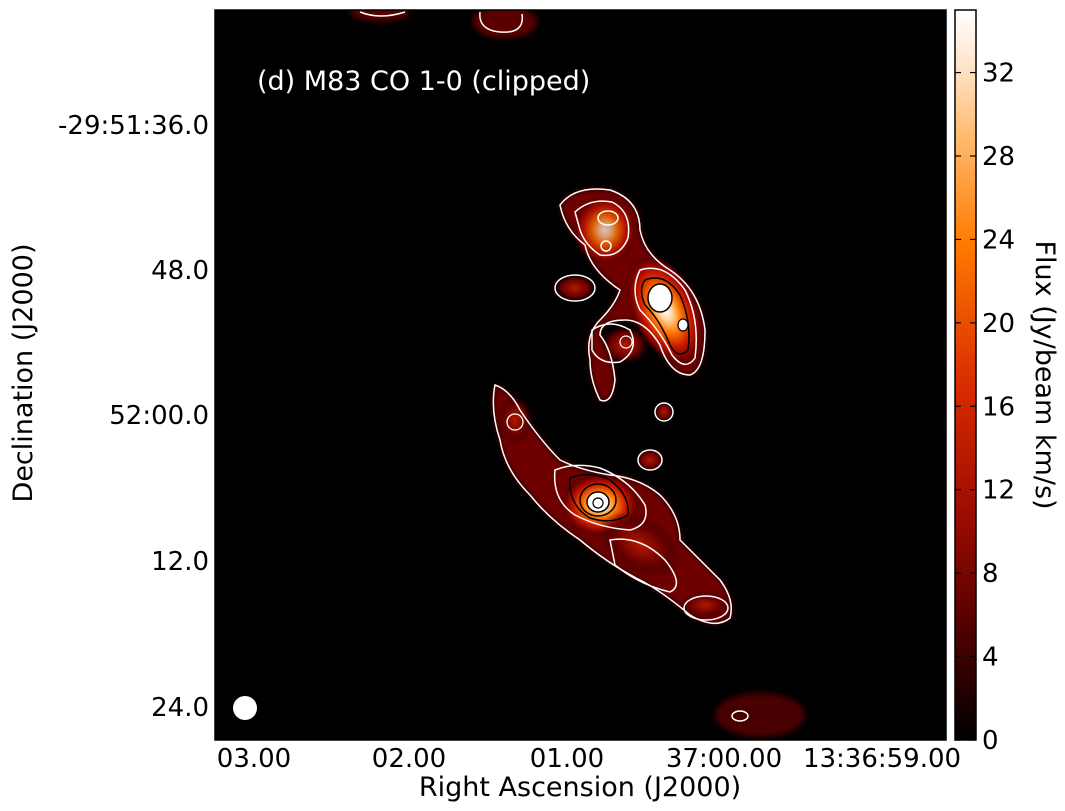  What do you see at coordinates (159, 416) in the screenshot?
I see `y-tick-label: 52:00.0` at bounding box center [159, 416].